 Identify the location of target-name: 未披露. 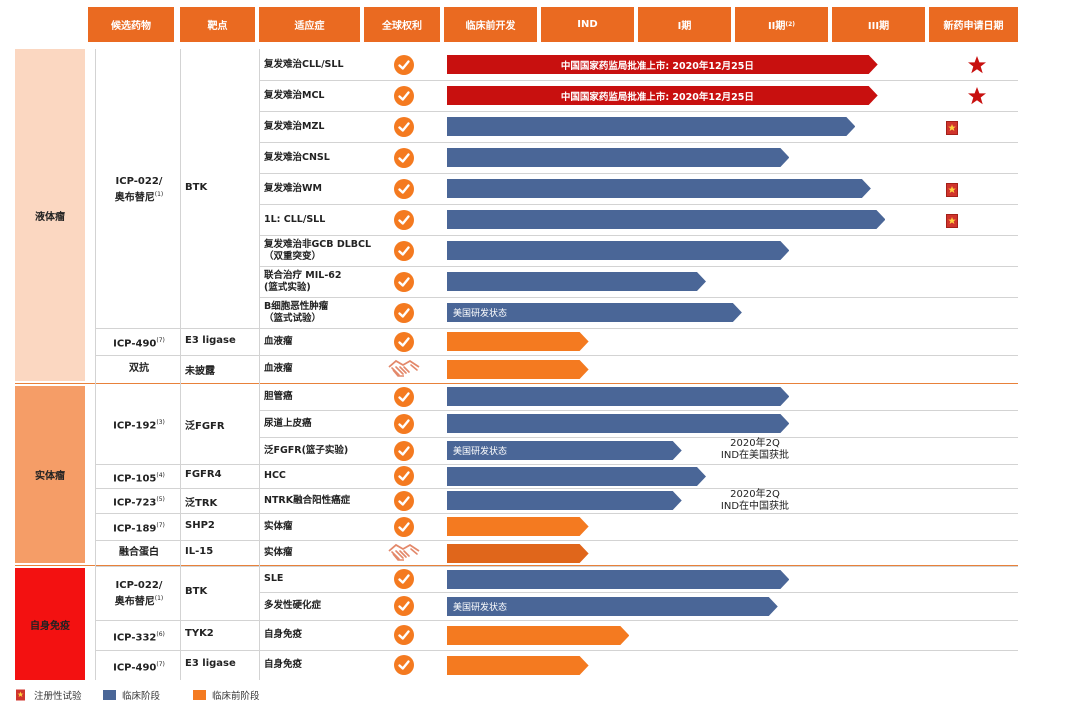
(200, 371).